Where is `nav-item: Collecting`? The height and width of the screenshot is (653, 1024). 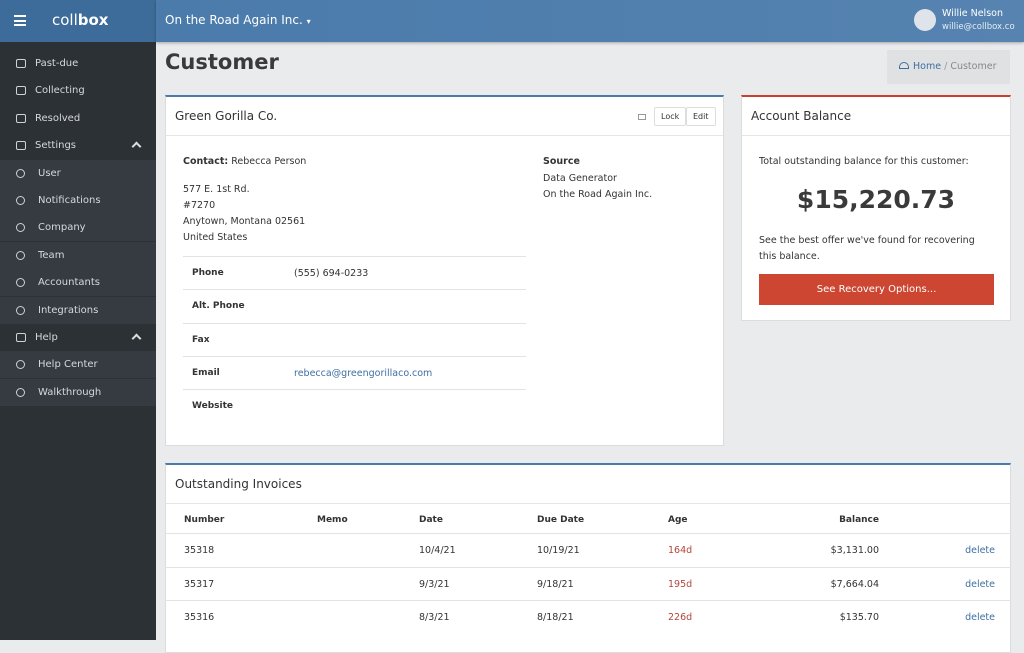 nav-item: Collecting is located at coordinates (78, 90).